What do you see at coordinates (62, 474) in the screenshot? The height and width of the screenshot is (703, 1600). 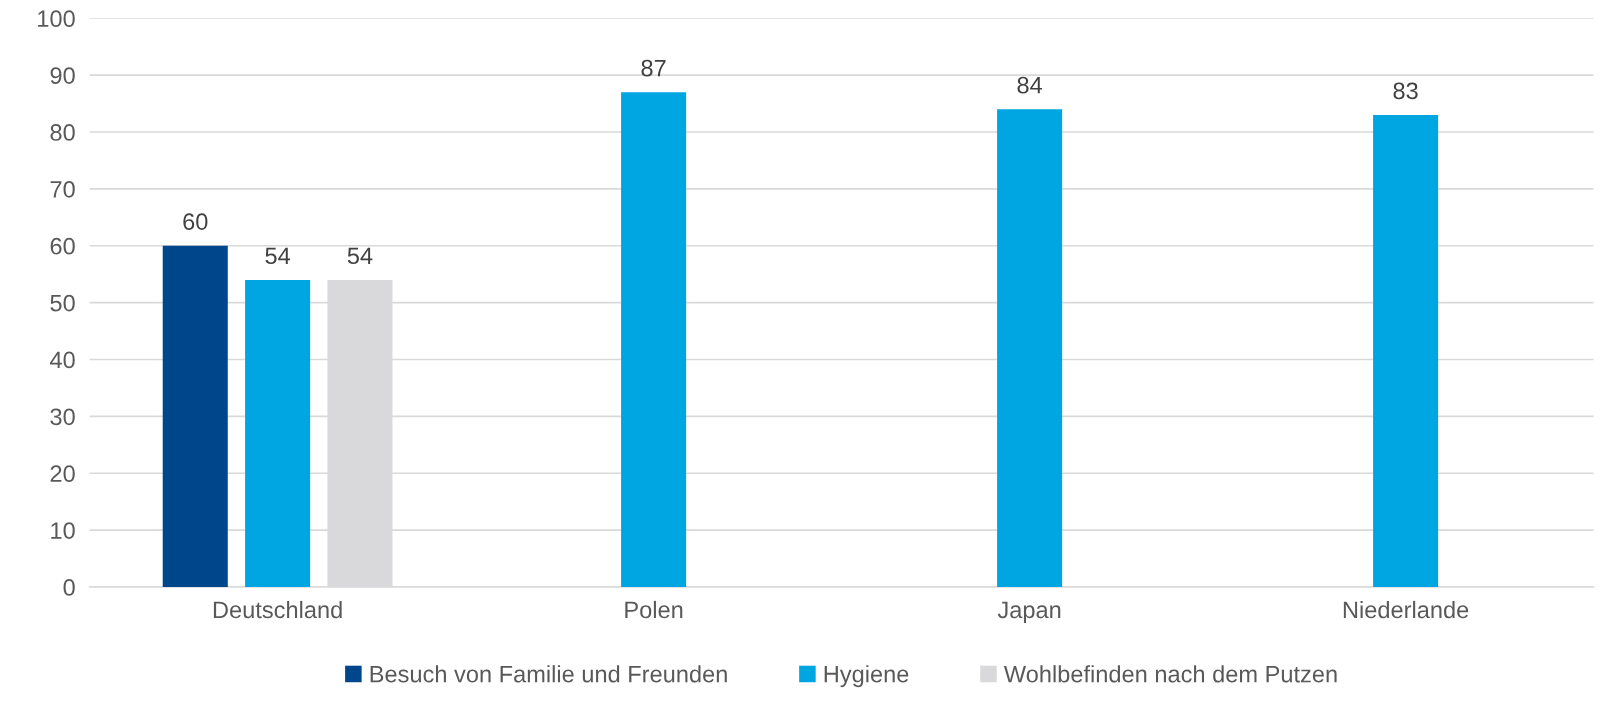 I see `y-tick-label: 20` at bounding box center [62, 474].